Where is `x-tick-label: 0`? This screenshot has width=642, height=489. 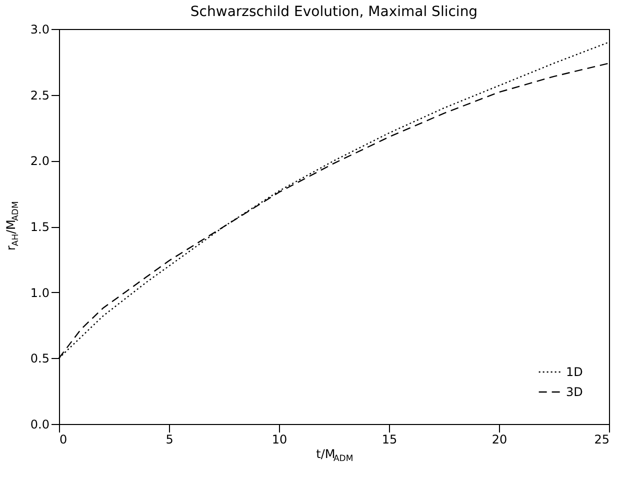
x-tick-label: 0 is located at coordinates (64, 439).